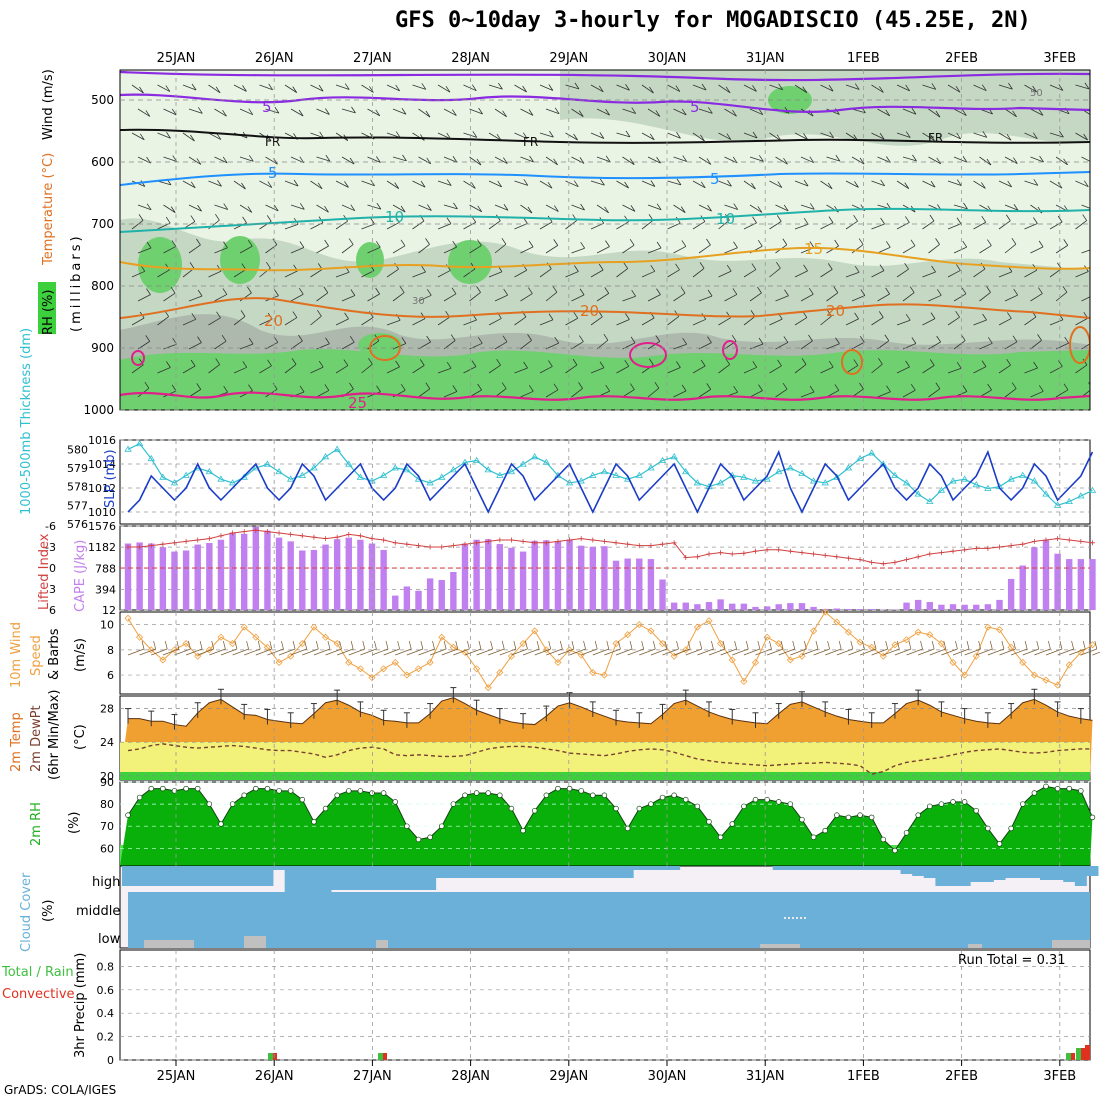  Describe the element at coordinates (1059, 1076) in the screenshot. I see `day-label: 3FEB` at that location.